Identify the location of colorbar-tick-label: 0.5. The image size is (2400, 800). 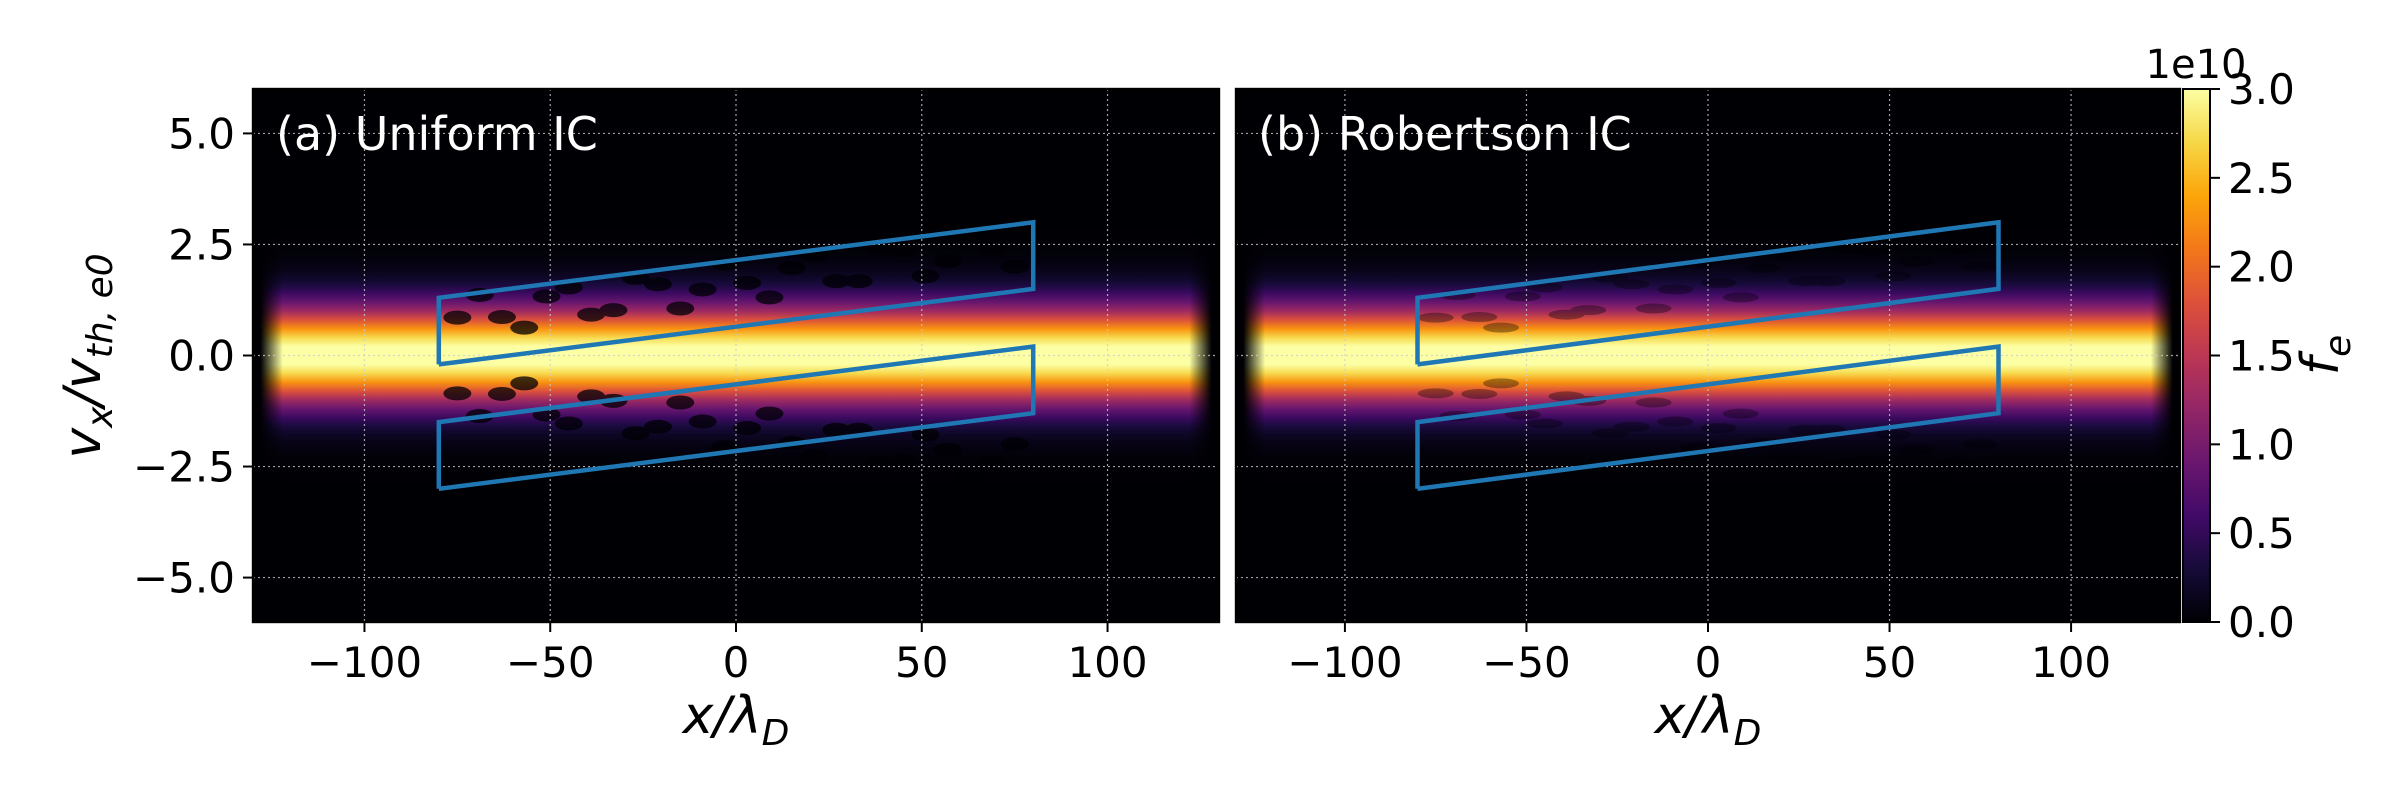
(2261, 533).